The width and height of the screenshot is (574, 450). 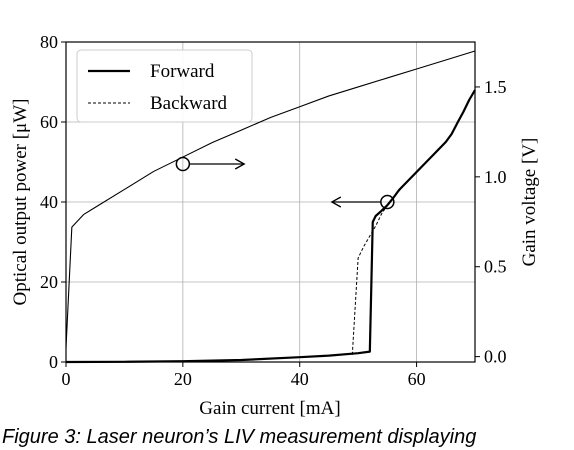 What do you see at coordinates (20, 202) in the screenshot?
I see `y-axis-title: Optical output power [μW]` at bounding box center [20, 202].